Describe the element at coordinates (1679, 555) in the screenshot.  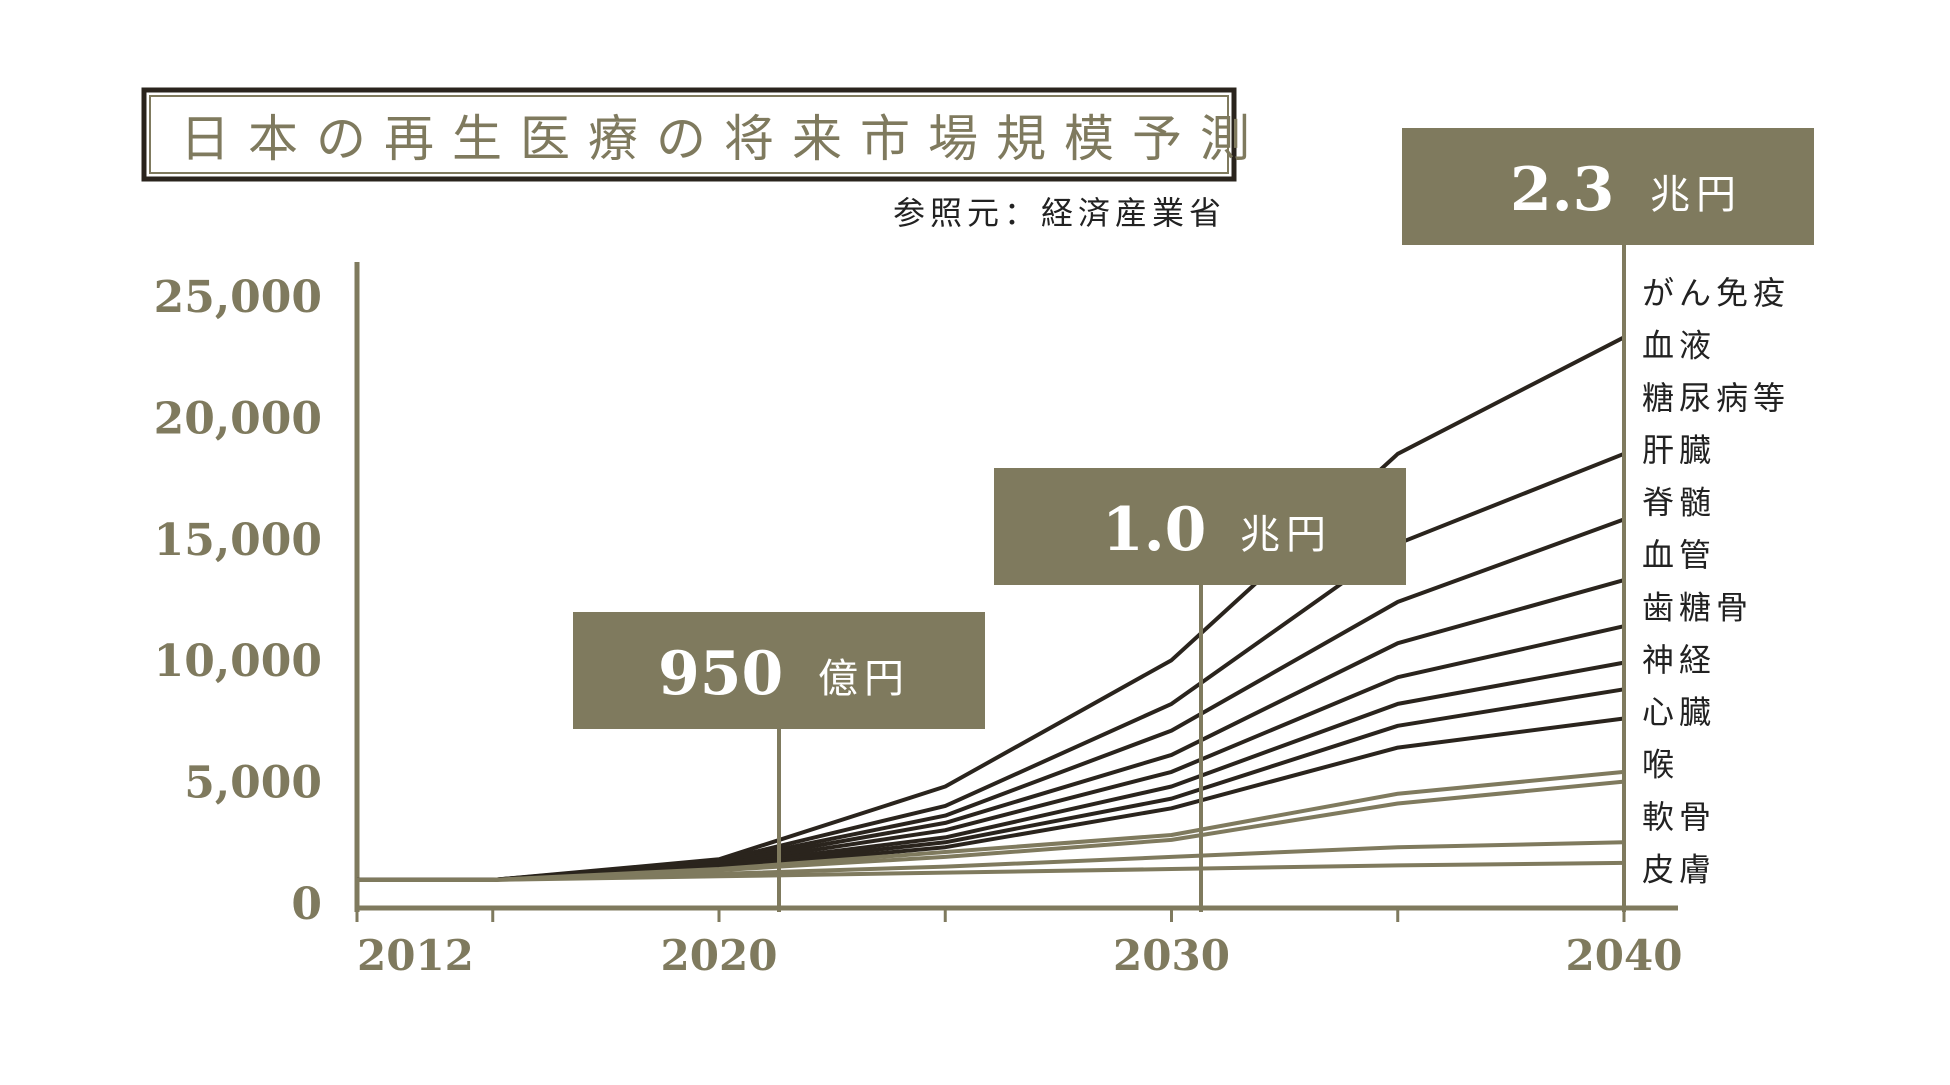
I see `legend-entry: 血管` at that location.